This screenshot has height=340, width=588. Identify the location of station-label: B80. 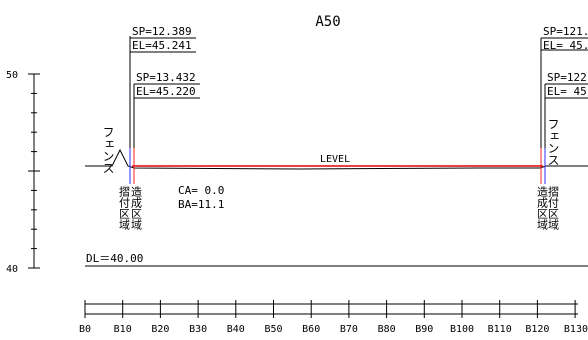
(387, 329).